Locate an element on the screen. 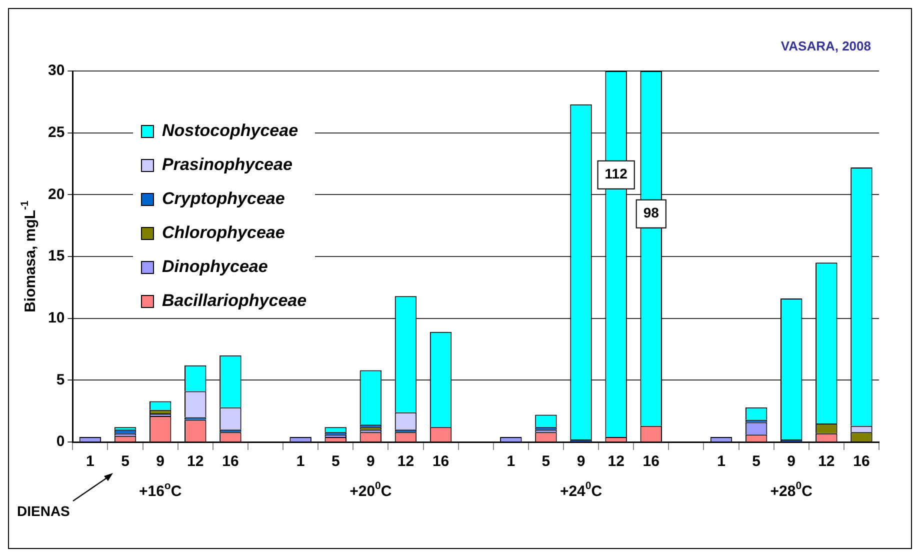 This screenshot has width=924, height=559. y-tick-label: 5 is located at coordinates (60, 379).